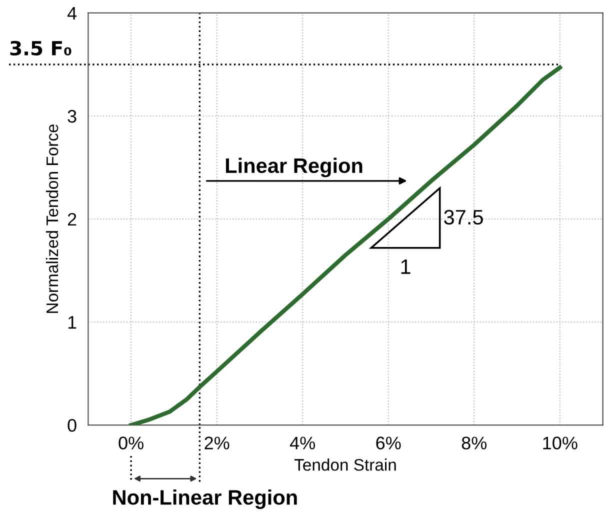 This screenshot has height=519, width=604. I want to click on x-tick-label: 4%, so click(303, 443).